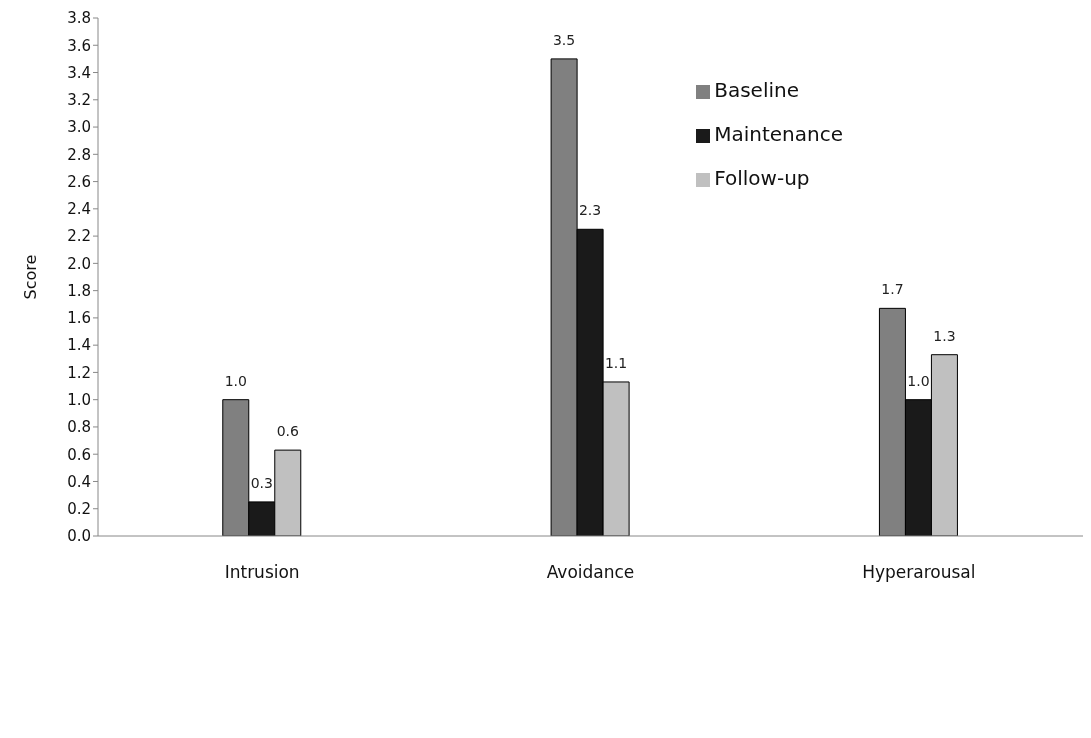 This screenshot has height=738, width=1091. What do you see at coordinates (79, 290) in the screenshot?
I see `y-tick-label: 1.8` at bounding box center [79, 290].